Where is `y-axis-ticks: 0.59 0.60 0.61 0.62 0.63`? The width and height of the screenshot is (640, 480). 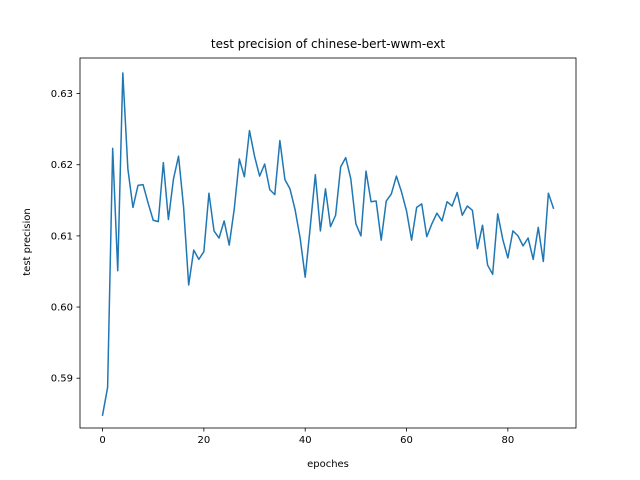
y-axis-ticks: 0.59 0.60 0.61 0.62 0.63 is located at coordinates (65, 237).